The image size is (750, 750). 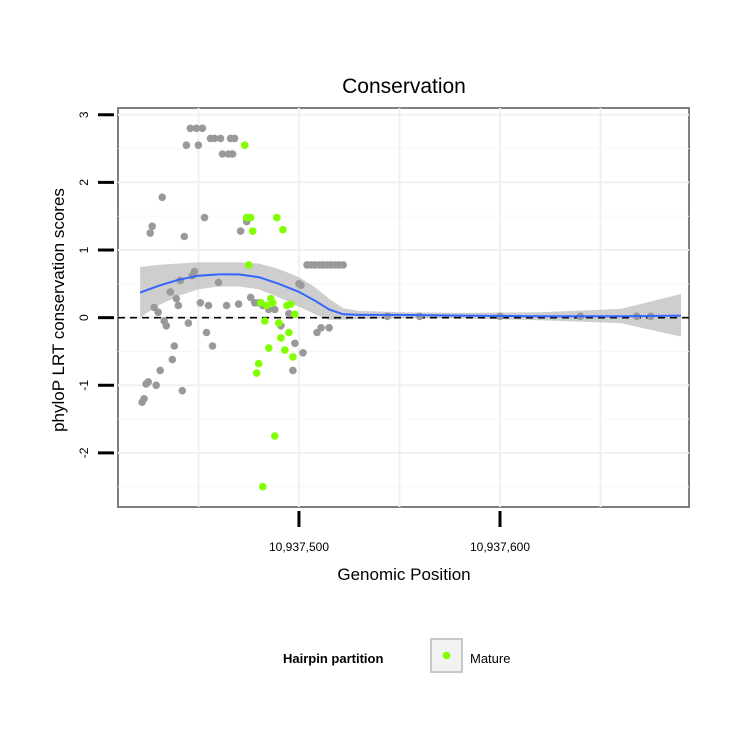 I want to click on legend-title: Hairpin partition, so click(x=333, y=658).